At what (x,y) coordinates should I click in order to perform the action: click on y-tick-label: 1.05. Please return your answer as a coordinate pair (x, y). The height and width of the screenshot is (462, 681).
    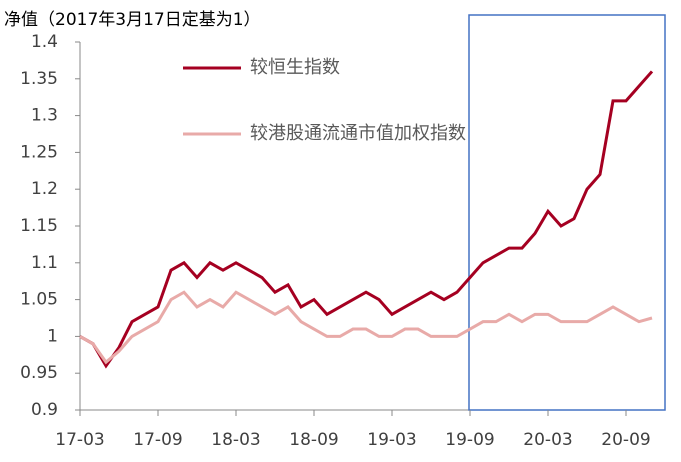
    Looking at the image, I should click on (39, 300).